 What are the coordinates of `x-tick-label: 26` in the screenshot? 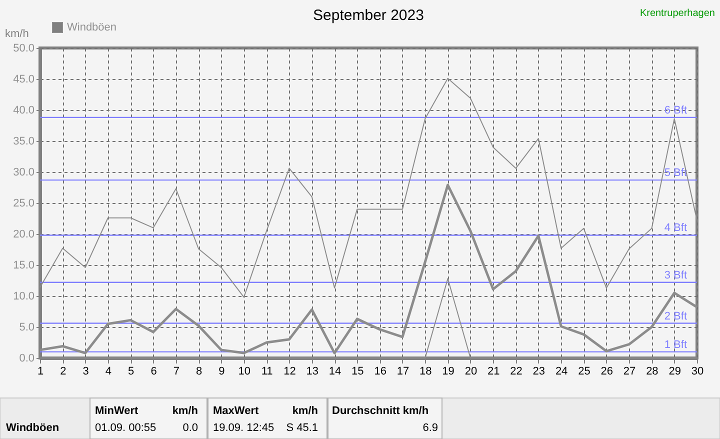 It's located at (607, 372).